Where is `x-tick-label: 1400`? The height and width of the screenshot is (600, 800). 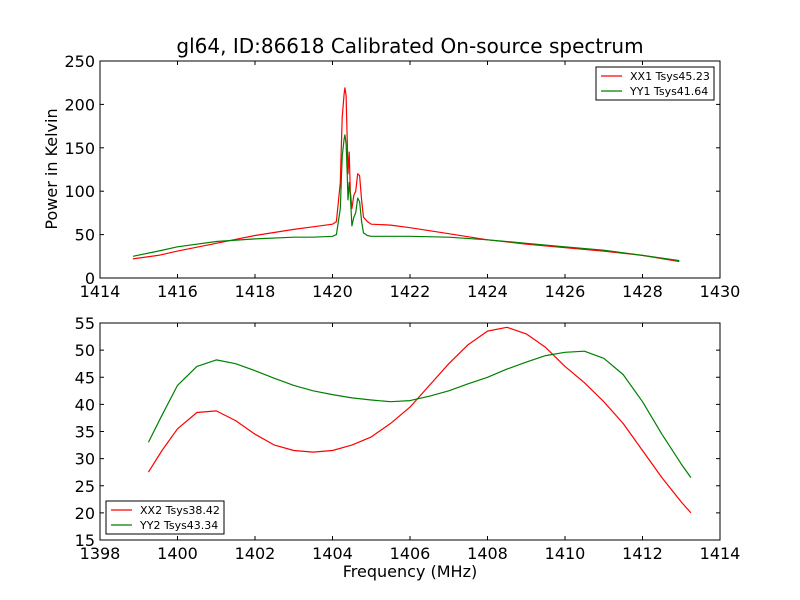
x-tick-label: 1400 is located at coordinates (177, 553).